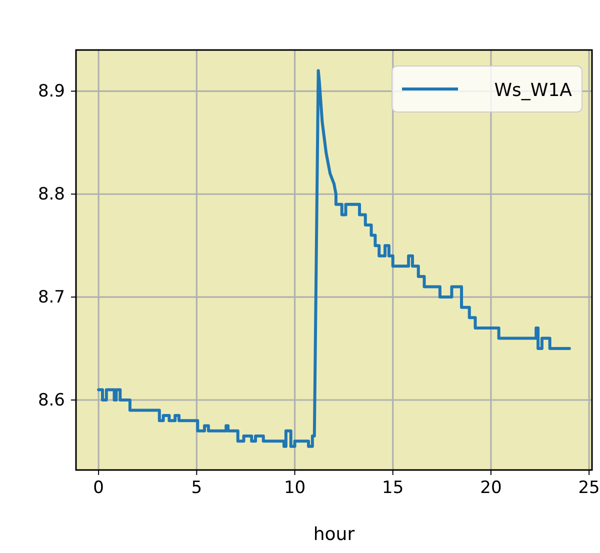 This screenshot has height=553, width=600. I want to click on x-tick-label: 20, so click(491, 488).